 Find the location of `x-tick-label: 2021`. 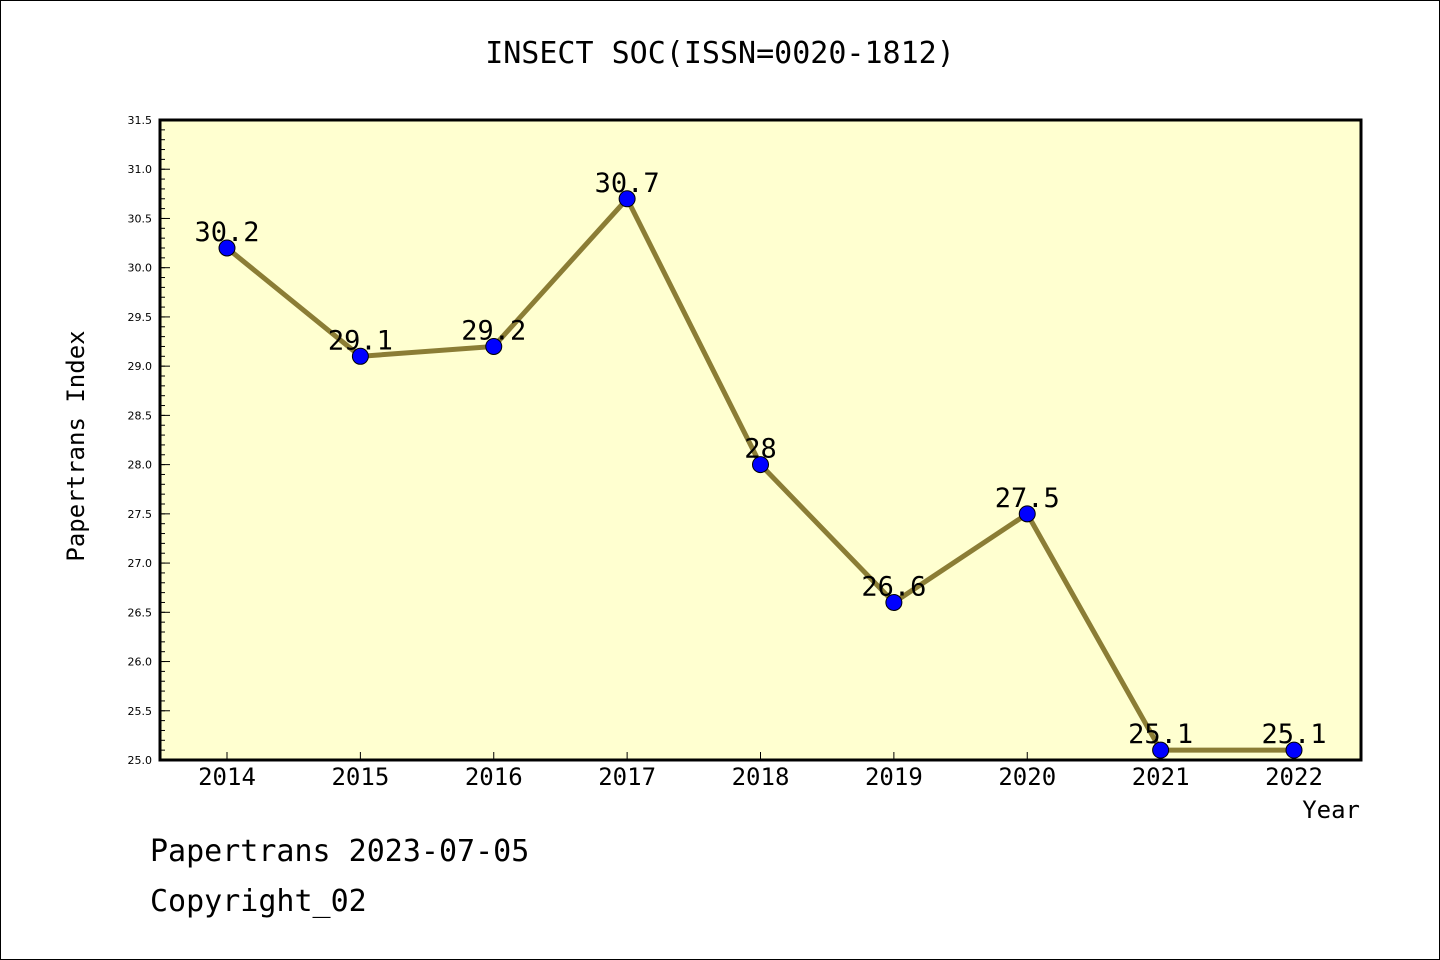

x-tick-label: 2021 is located at coordinates (1161, 777).